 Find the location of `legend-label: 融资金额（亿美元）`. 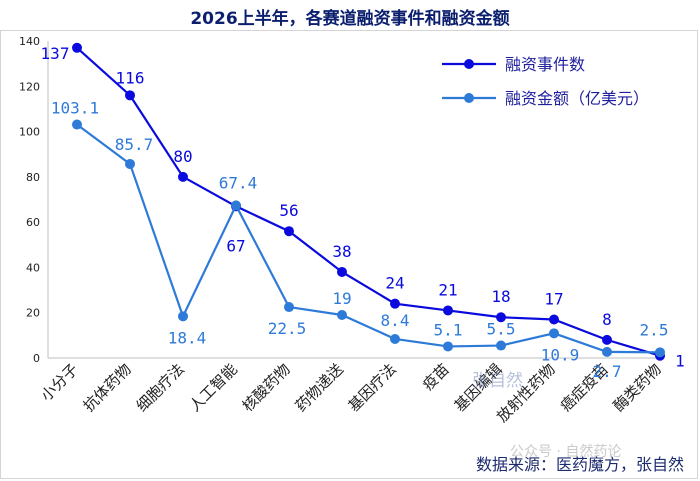

legend-label: 融资金额（亿美元） is located at coordinates (577, 98).